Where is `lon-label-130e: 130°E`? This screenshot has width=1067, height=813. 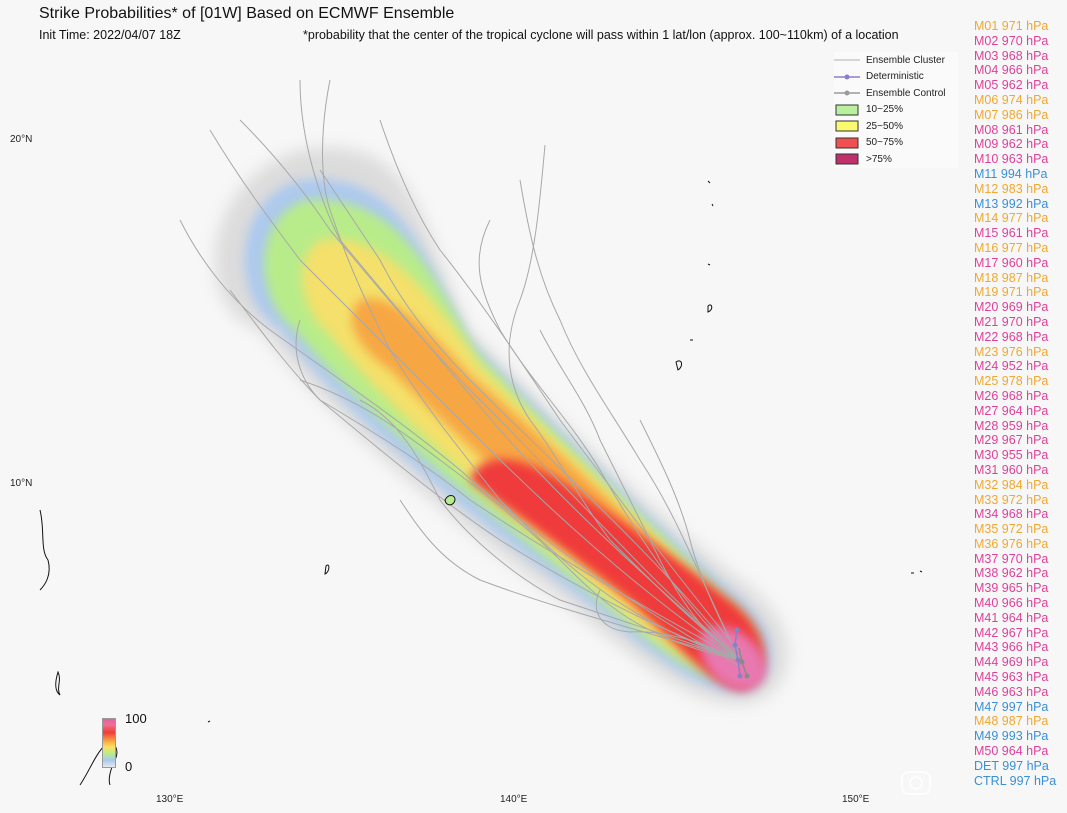 lon-label-130e: 130°E is located at coordinates (170, 799).